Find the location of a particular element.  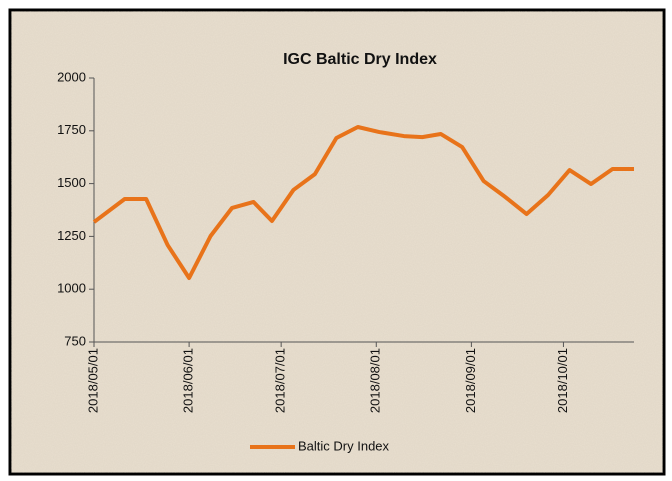

y-tick-label: 750 is located at coordinates (75, 340).